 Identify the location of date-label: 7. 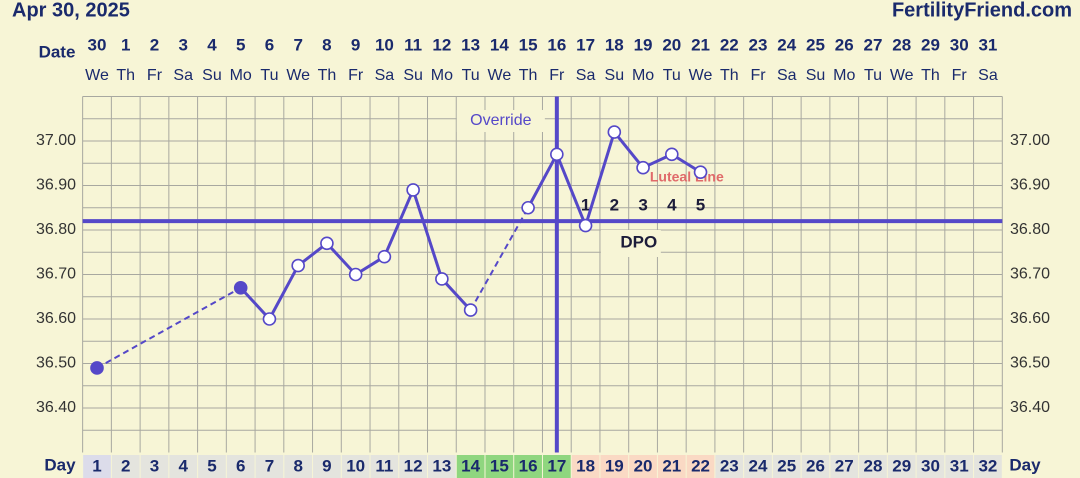
(297, 44).